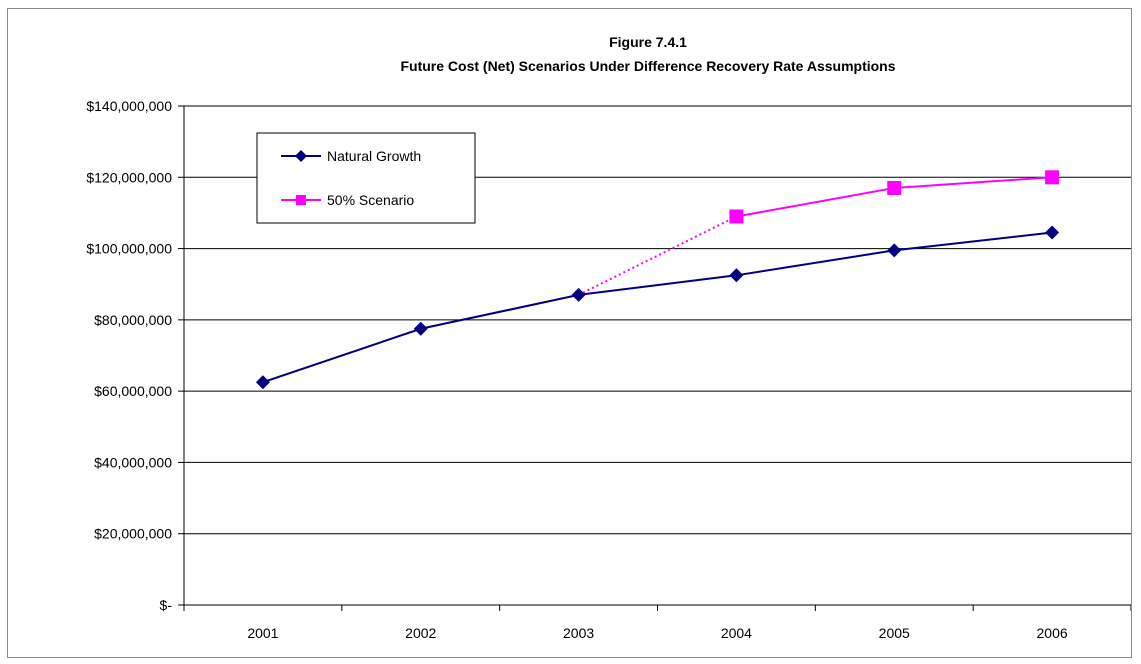  Describe the element at coordinates (736, 633) in the screenshot. I see `x-tick-label: 2004` at that location.